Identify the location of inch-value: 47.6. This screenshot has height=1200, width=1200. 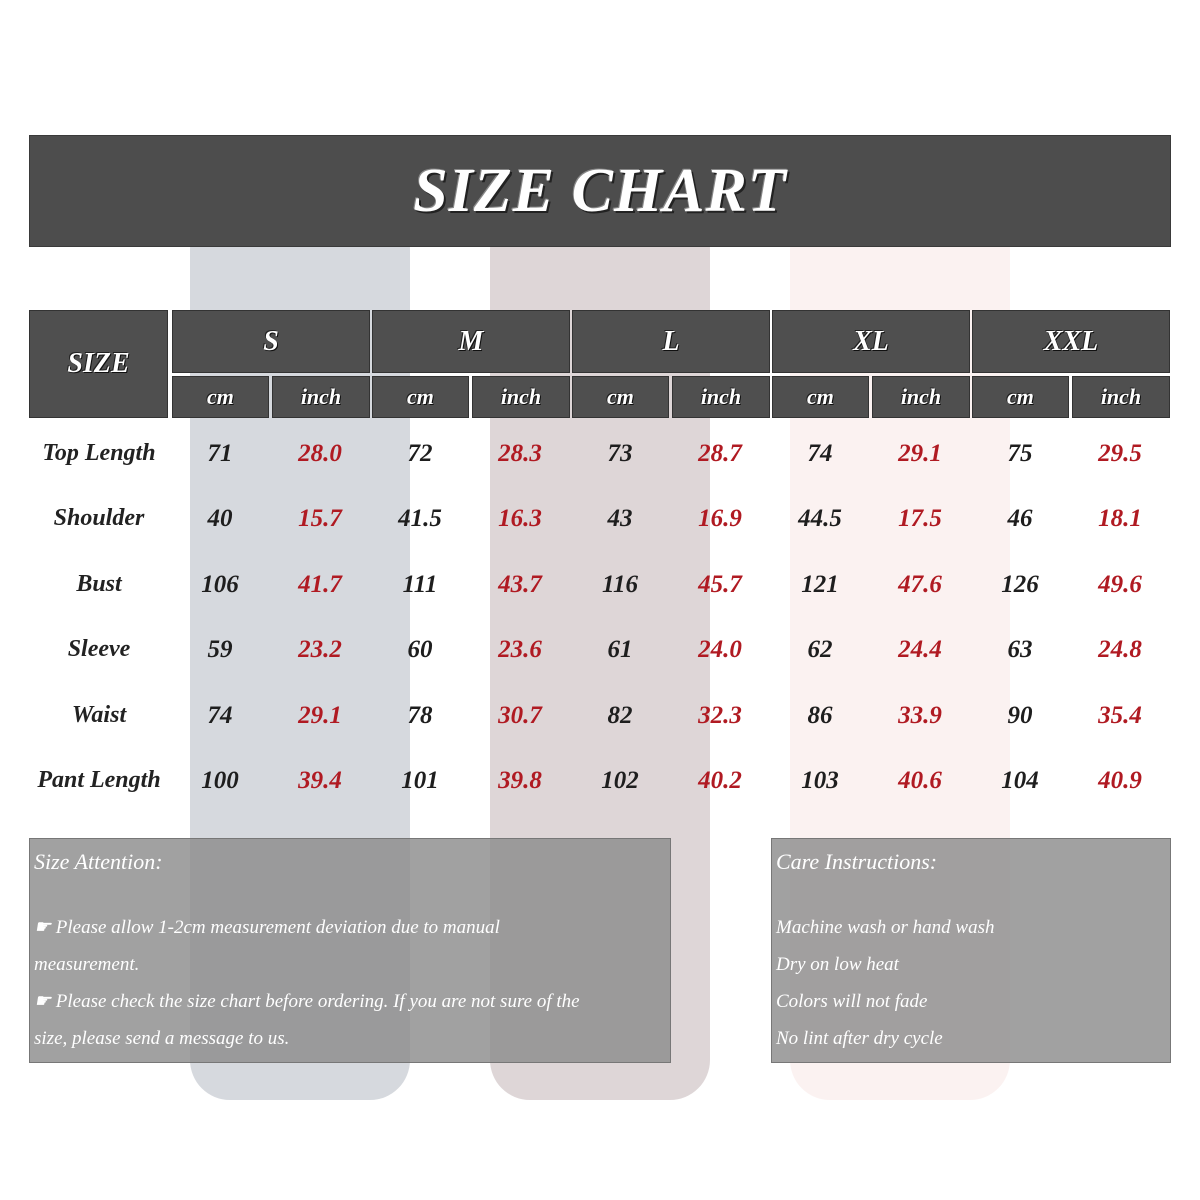
(920, 584).